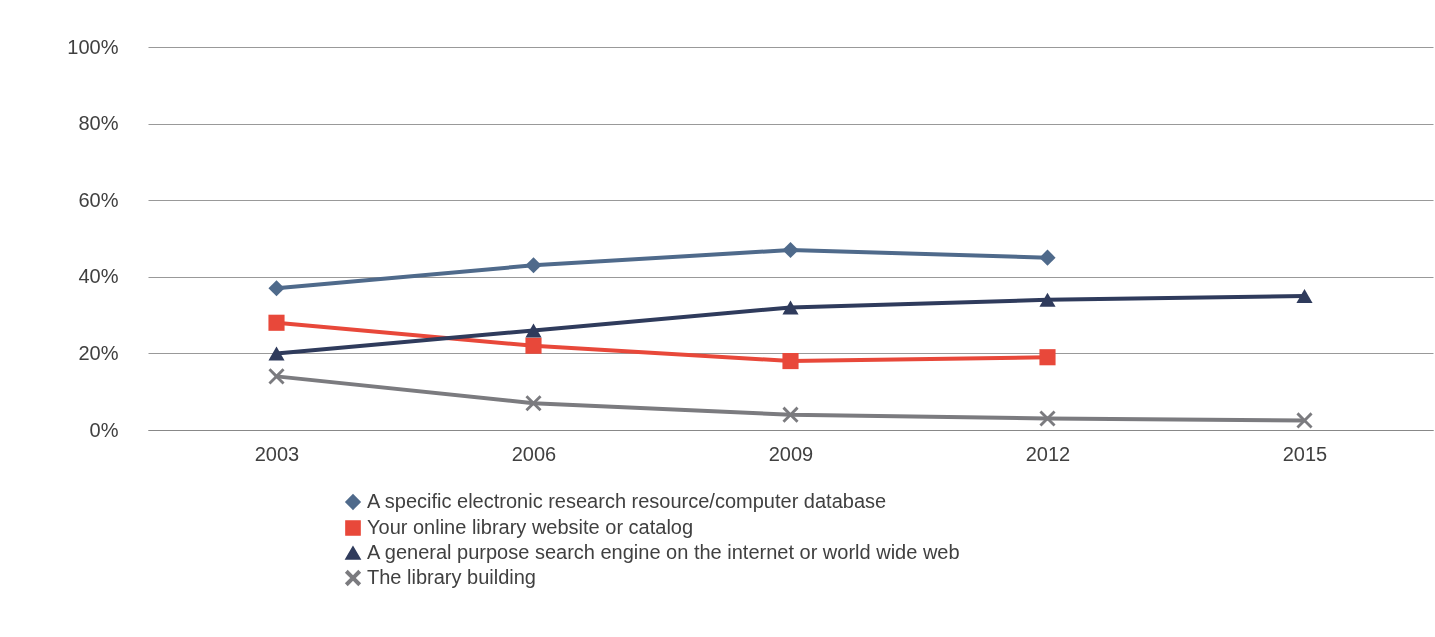 Image resolution: width=1435 pixels, height=637 pixels. I want to click on x-tick-label: 2015, so click(1305, 453).